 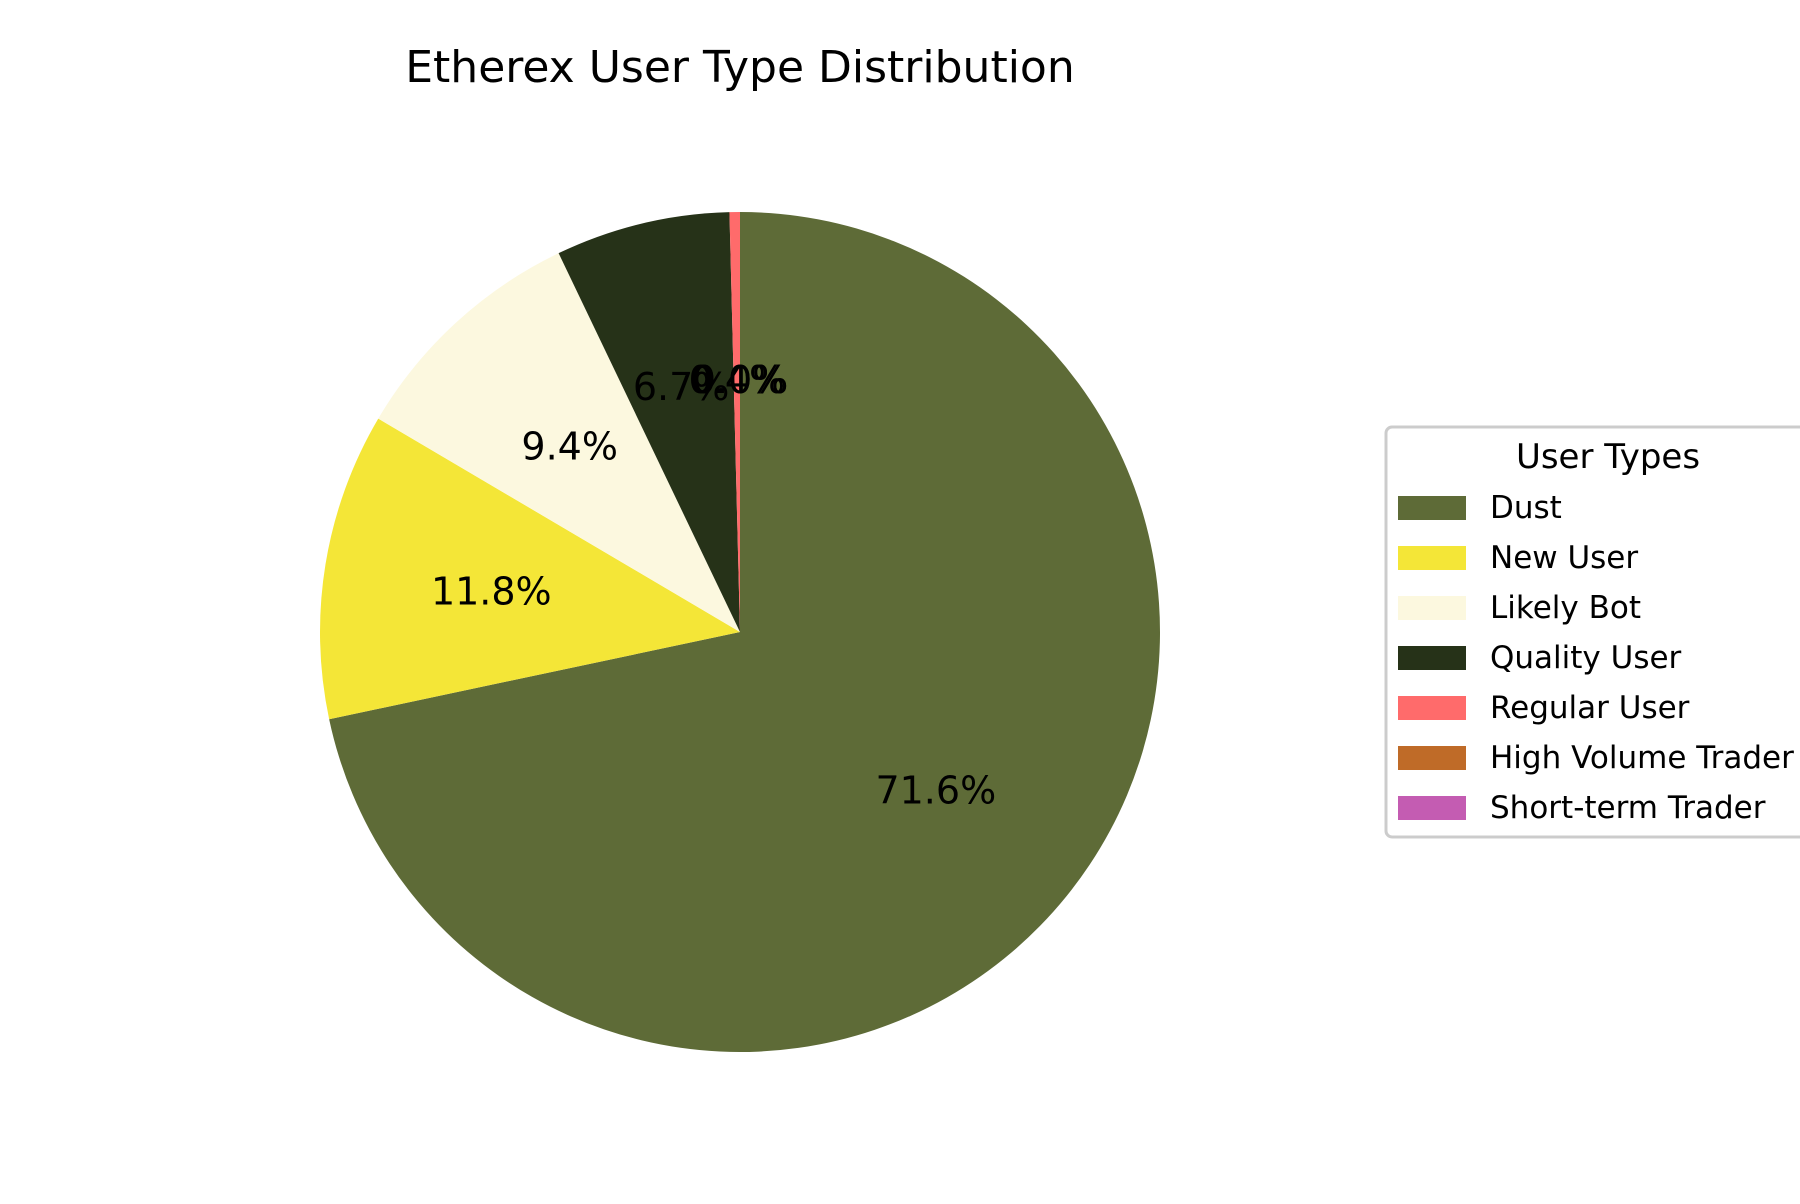 What do you see at coordinates (569, 446) in the screenshot?
I see `slice-label-likely-bot: 9.4%` at bounding box center [569, 446].